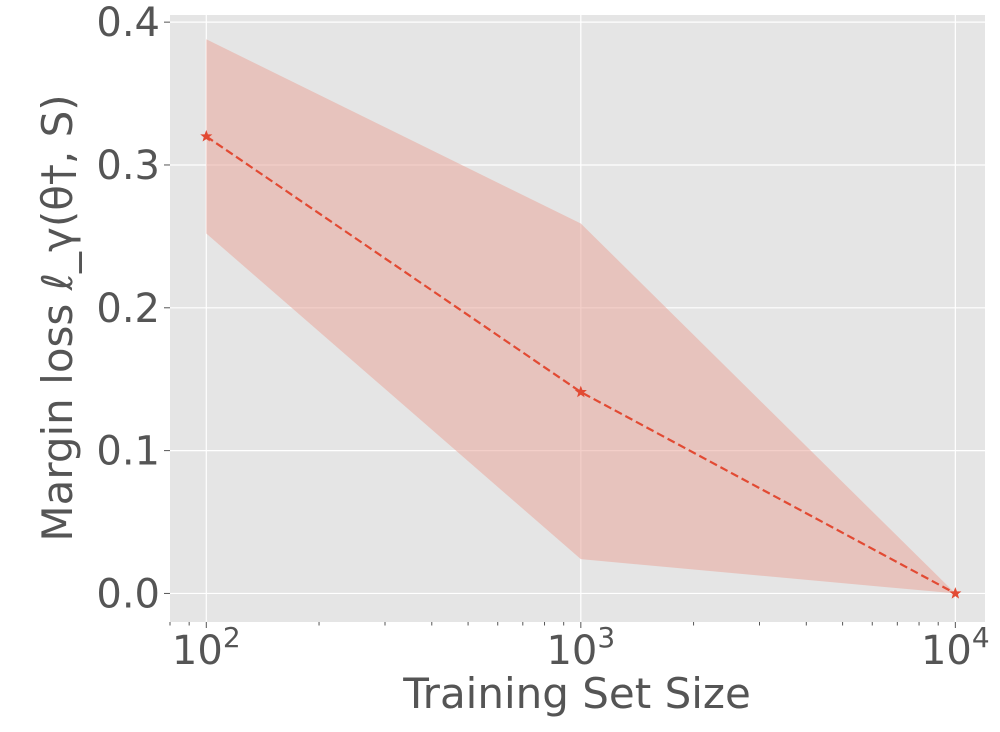  What do you see at coordinates (57, 317) in the screenshot?
I see `y-axis-label: Margin loss ℓ_γ(θ†, S)` at bounding box center [57, 317].